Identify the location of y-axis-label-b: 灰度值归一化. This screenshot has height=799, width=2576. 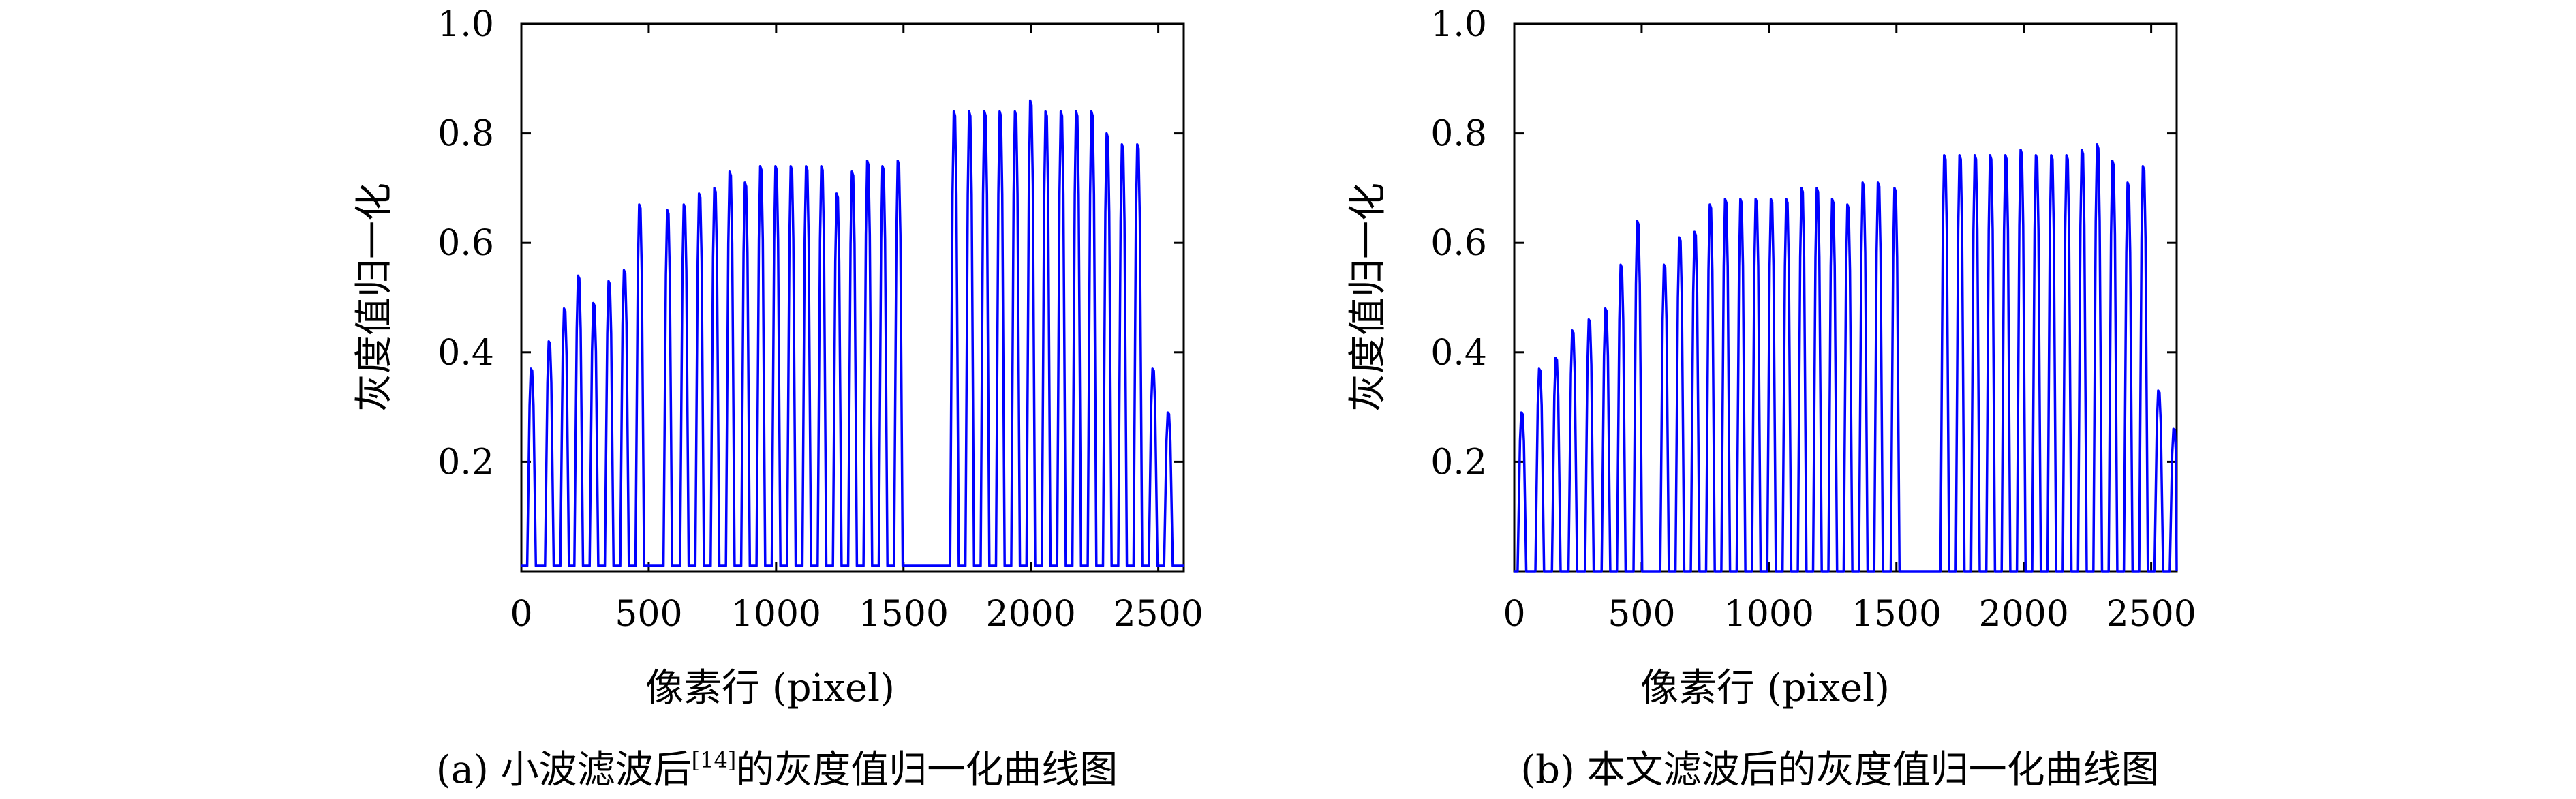
(1368, 297).